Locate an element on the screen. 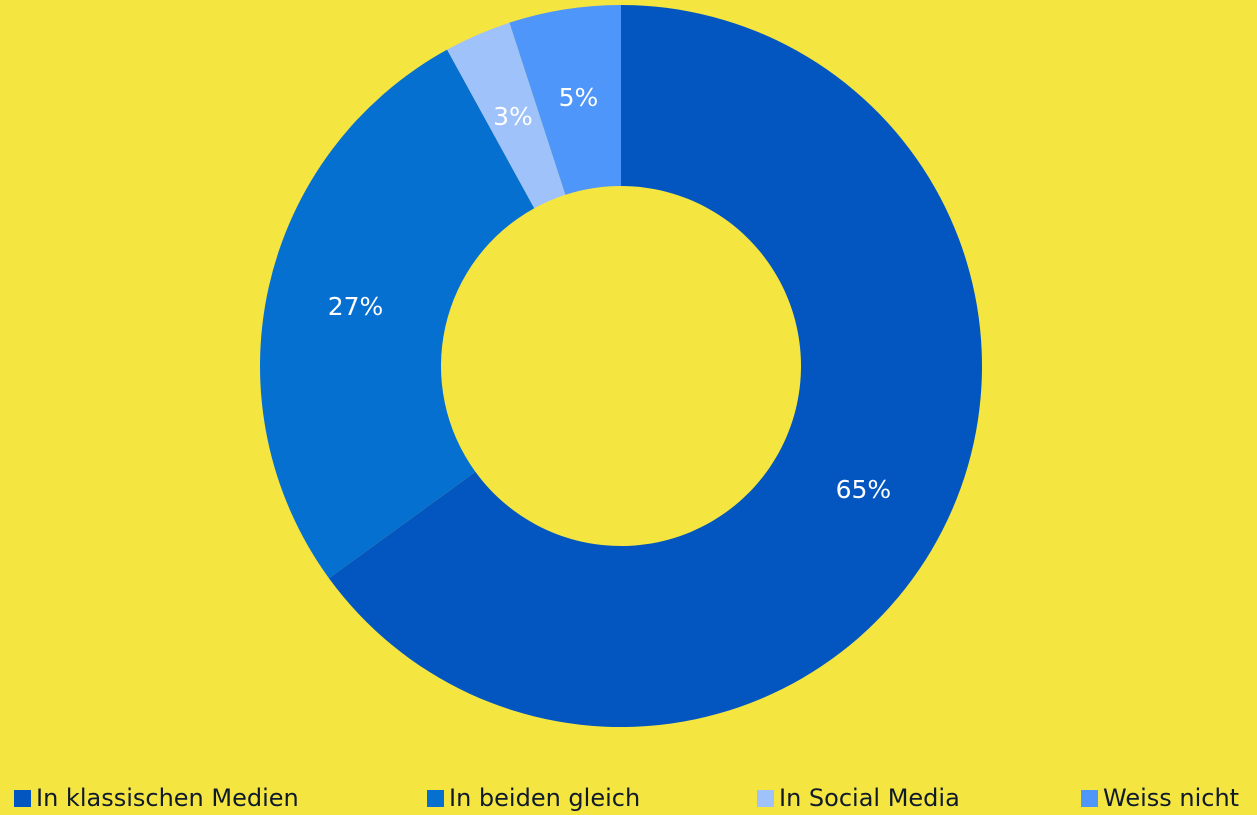 This screenshot has height=815, width=1257. legend-item-social-media: In Social Media is located at coordinates (858, 798).